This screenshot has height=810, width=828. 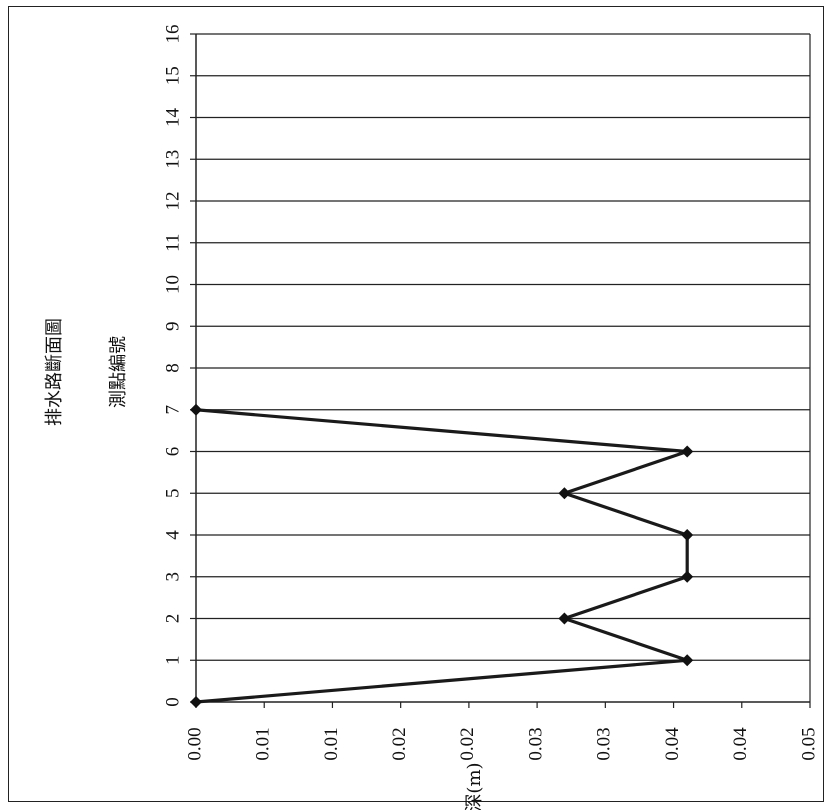 I want to click on x-tick-label: 6, so click(x=172, y=452).